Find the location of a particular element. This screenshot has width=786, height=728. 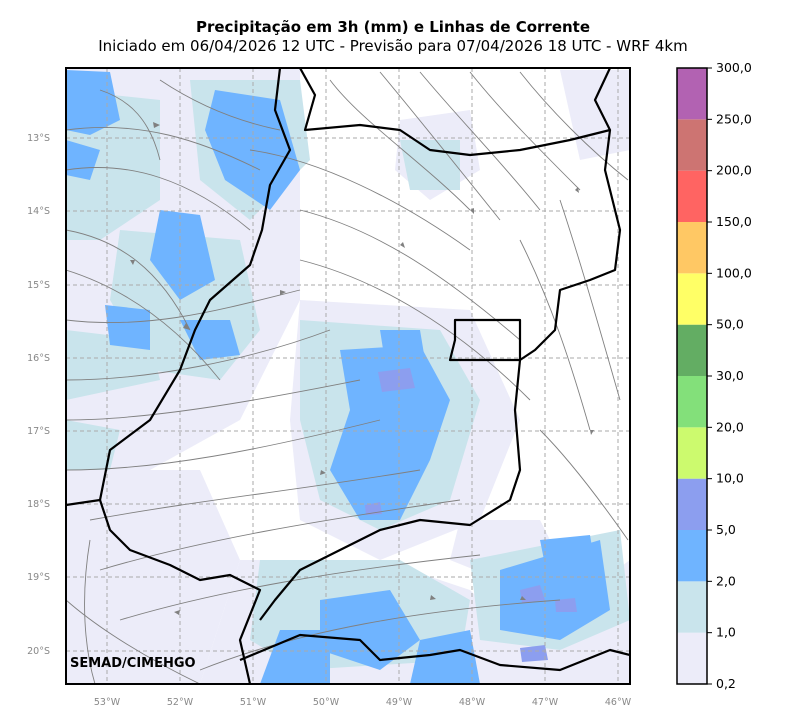

colorbar-tick-label: 10,0 is located at coordinates (730, 478).